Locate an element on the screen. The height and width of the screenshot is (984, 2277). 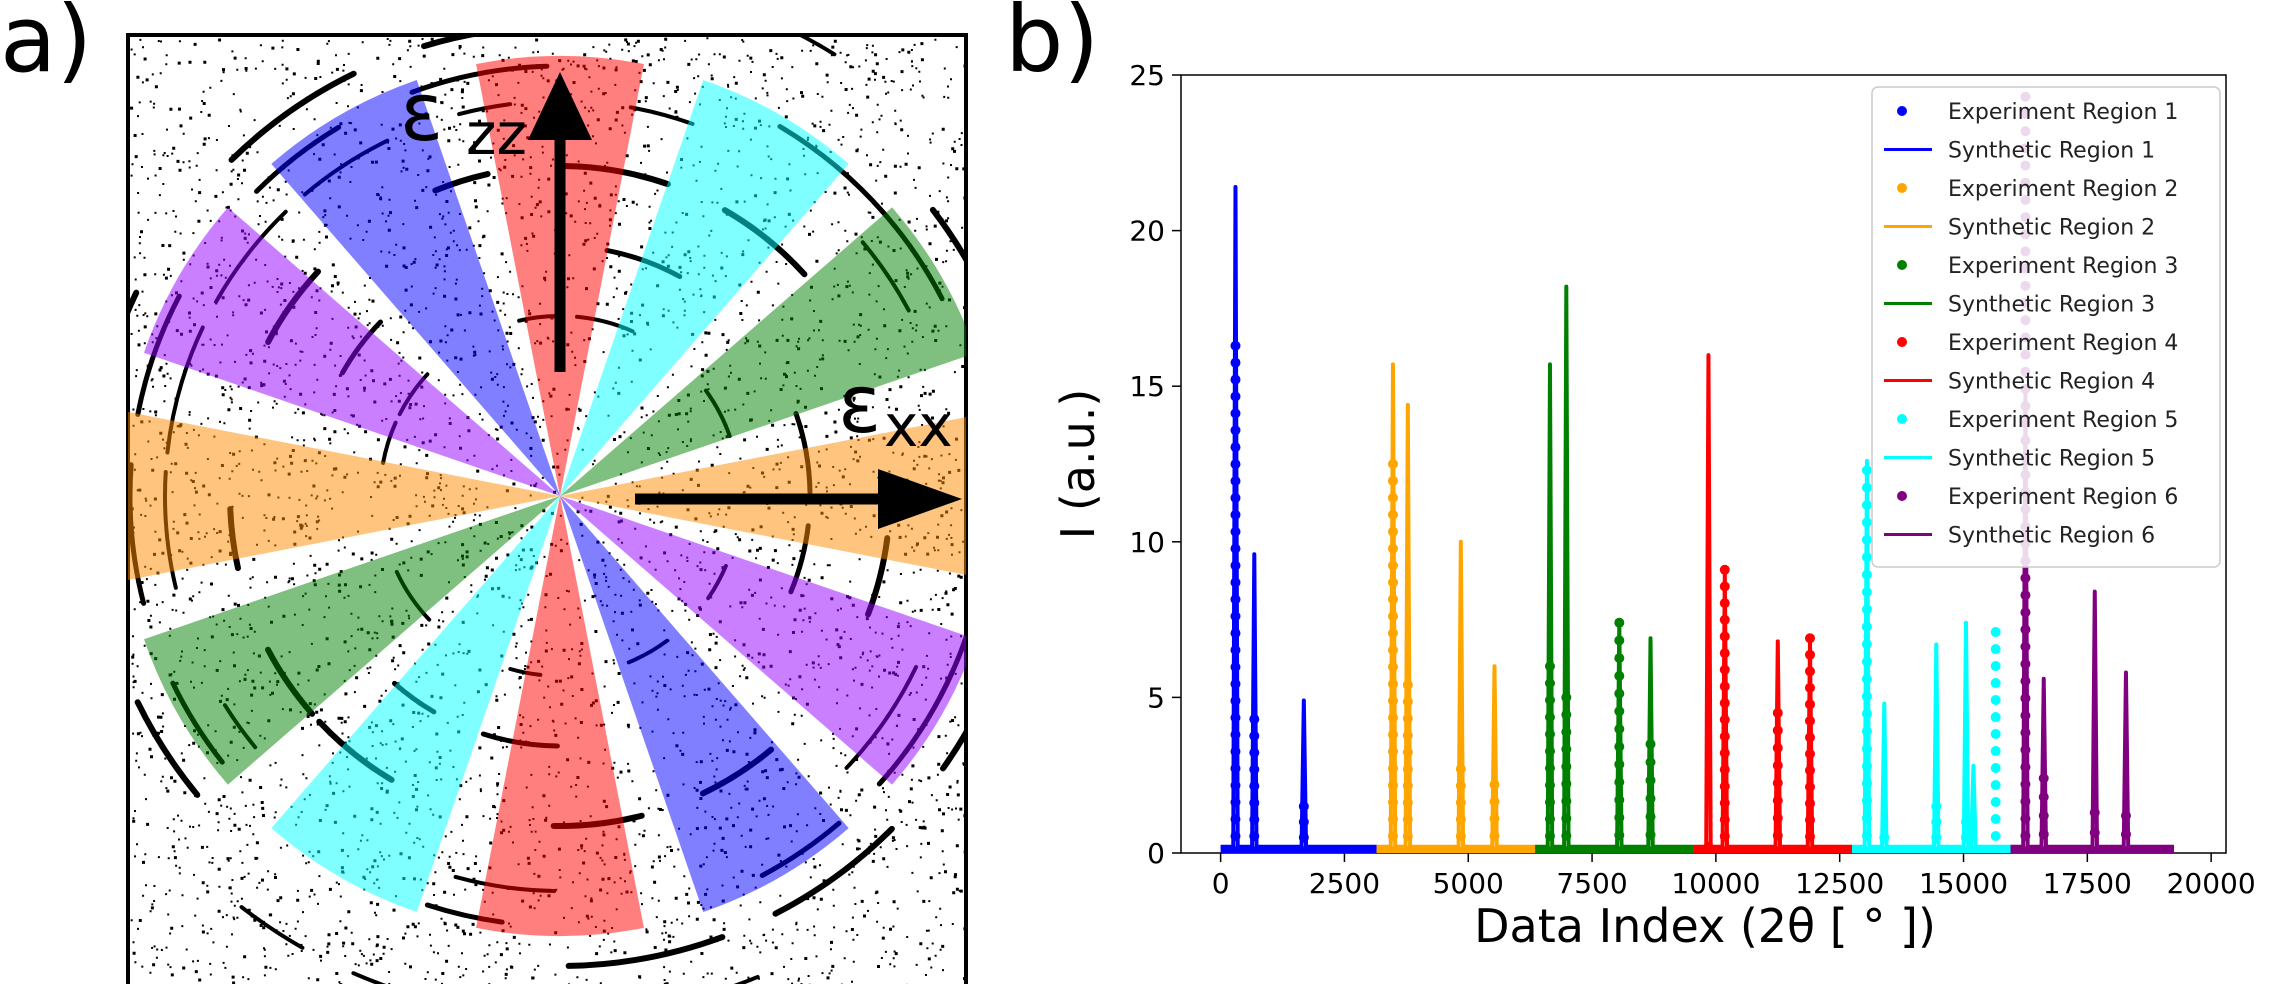
x-axis-label: Data Index (2θ [ ° ]) is located at coordinates (1705, 926).